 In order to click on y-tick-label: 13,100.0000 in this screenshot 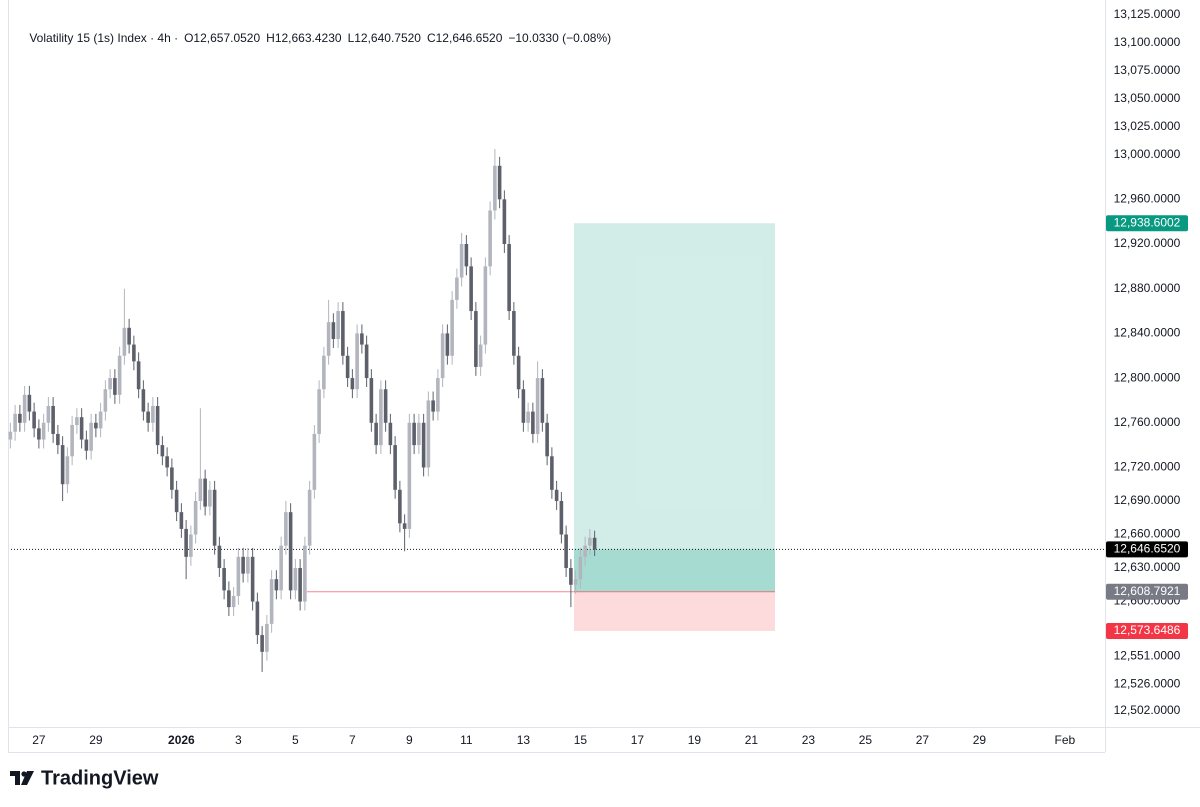, I will do `click(1147, 42)`.